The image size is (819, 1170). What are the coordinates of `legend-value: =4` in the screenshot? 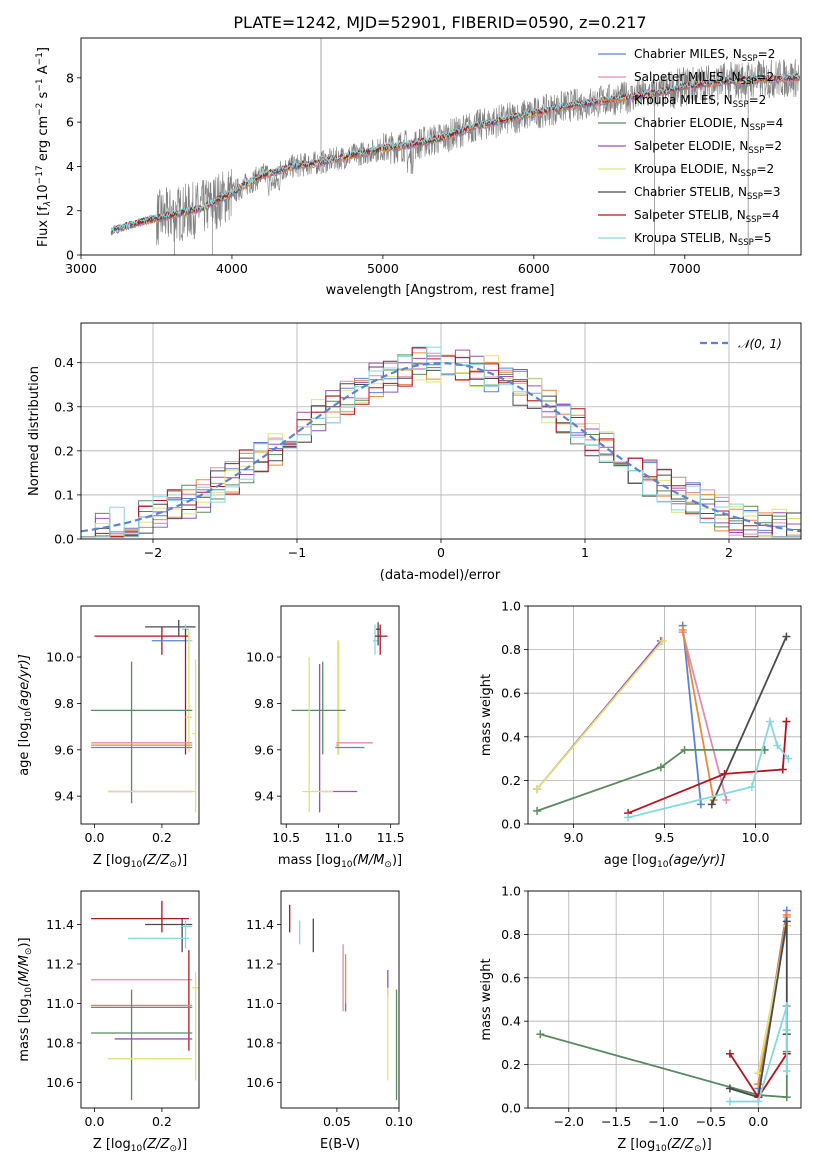 It's located at (771, 215).